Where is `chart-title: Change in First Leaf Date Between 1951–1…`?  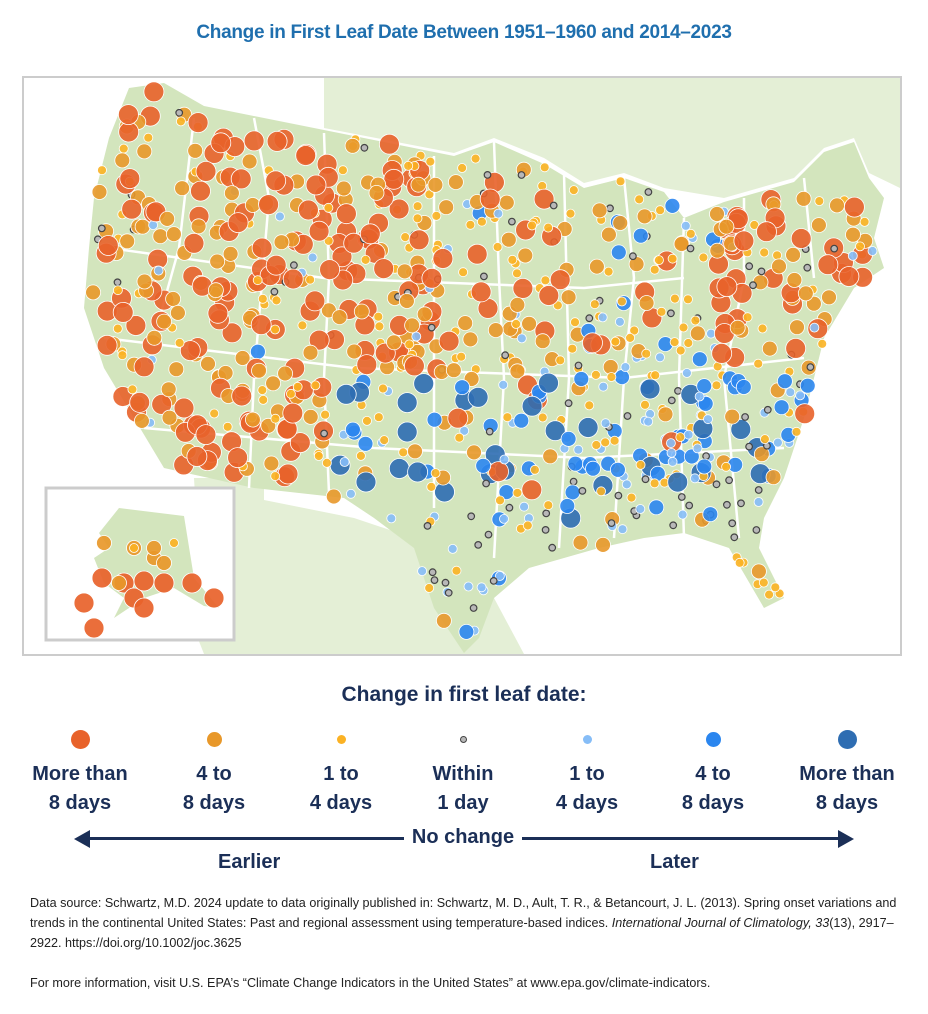 chart-title: Change in First Leaf Date Between 1951–1… is located at coordinates (464, 32).